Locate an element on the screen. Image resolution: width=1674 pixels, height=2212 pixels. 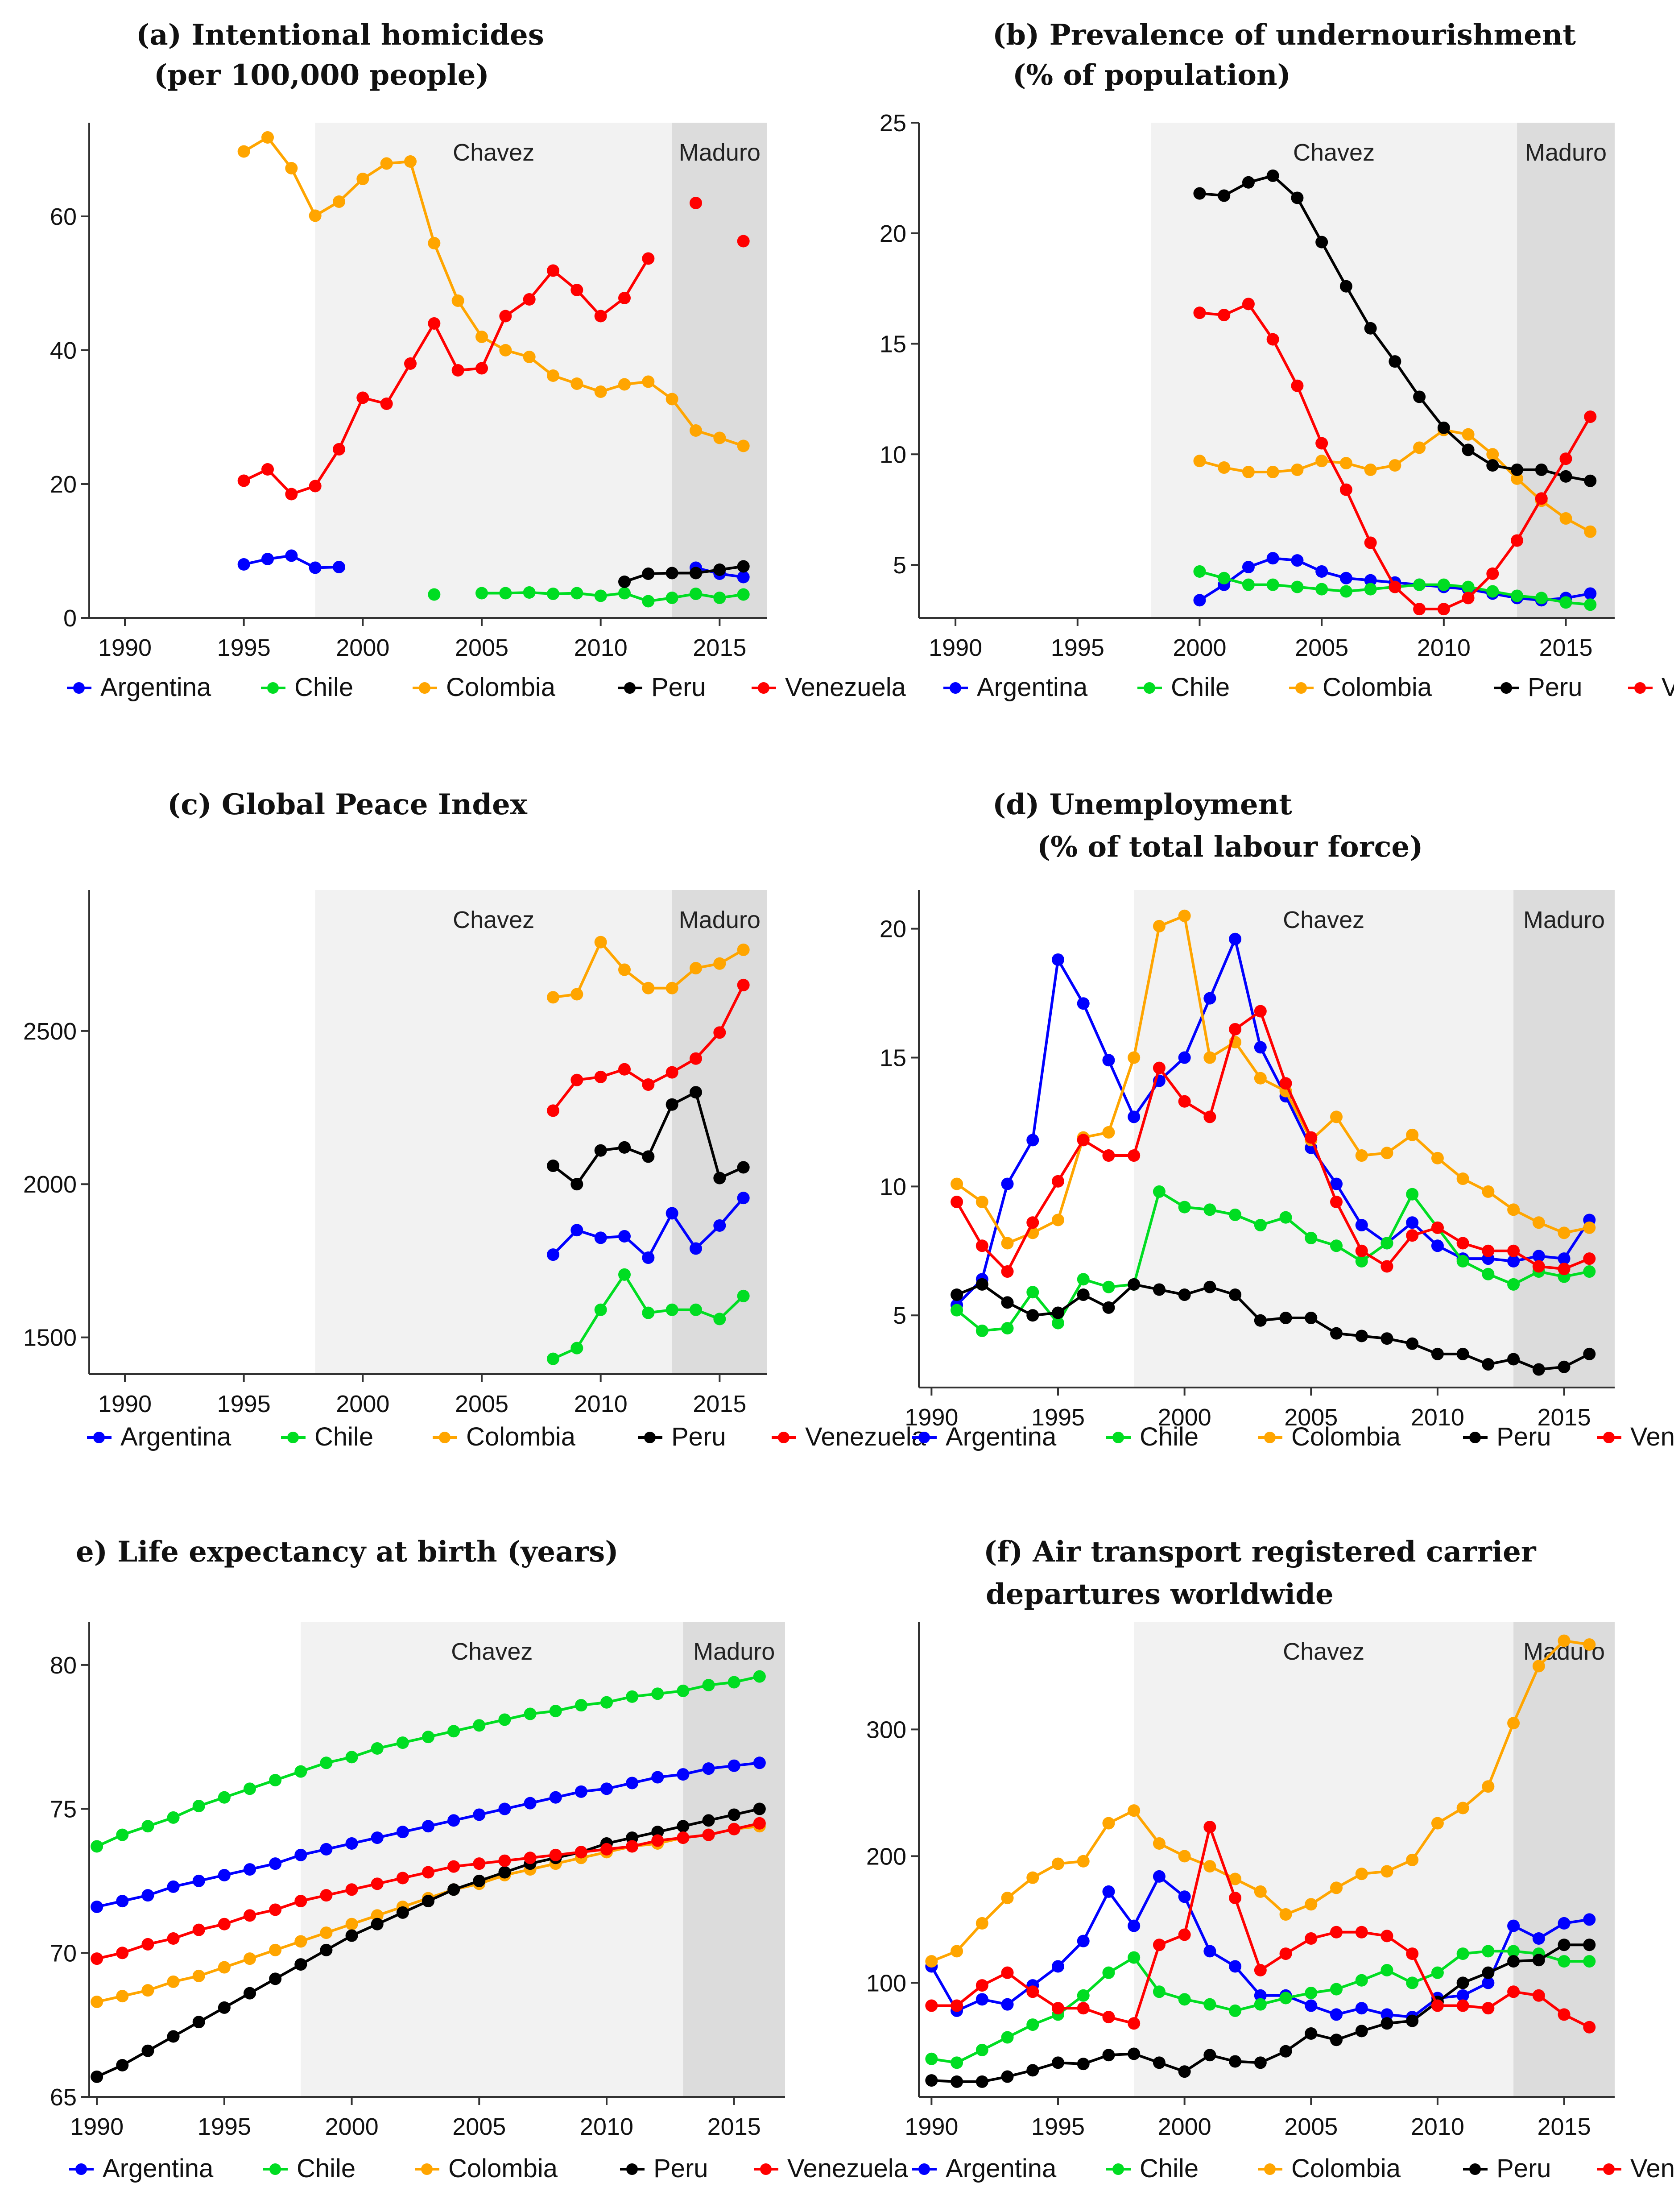
series-peru is located at coordinates (684, 574).